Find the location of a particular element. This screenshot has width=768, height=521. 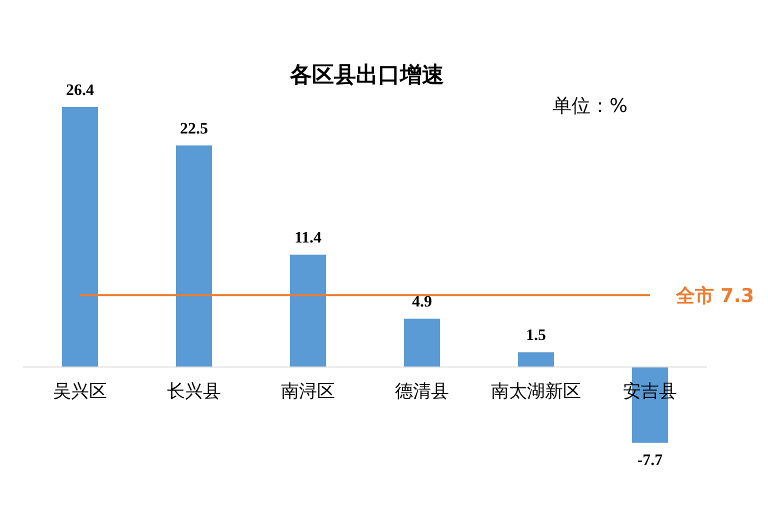

x-tick-label: 德清县 is located at coordinates (422, 391).